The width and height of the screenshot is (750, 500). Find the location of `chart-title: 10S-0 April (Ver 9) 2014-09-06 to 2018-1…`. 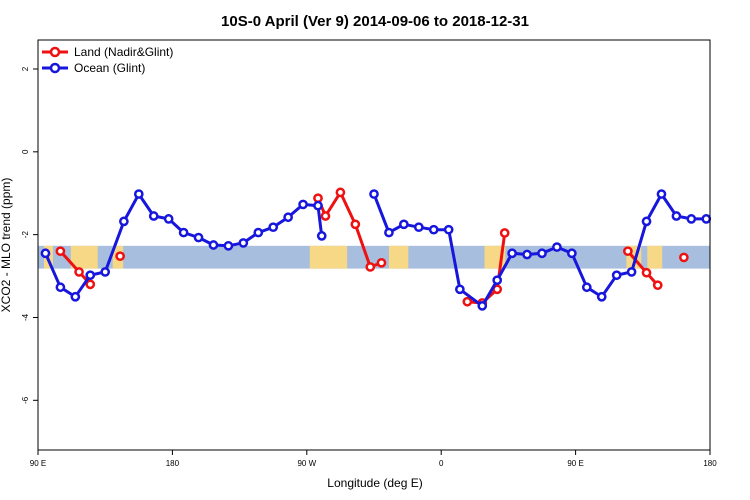

chart-title: 10S-0 April (Ver 9) 2014-09-06 to 2018-1… is located at coordinates (375, 21).